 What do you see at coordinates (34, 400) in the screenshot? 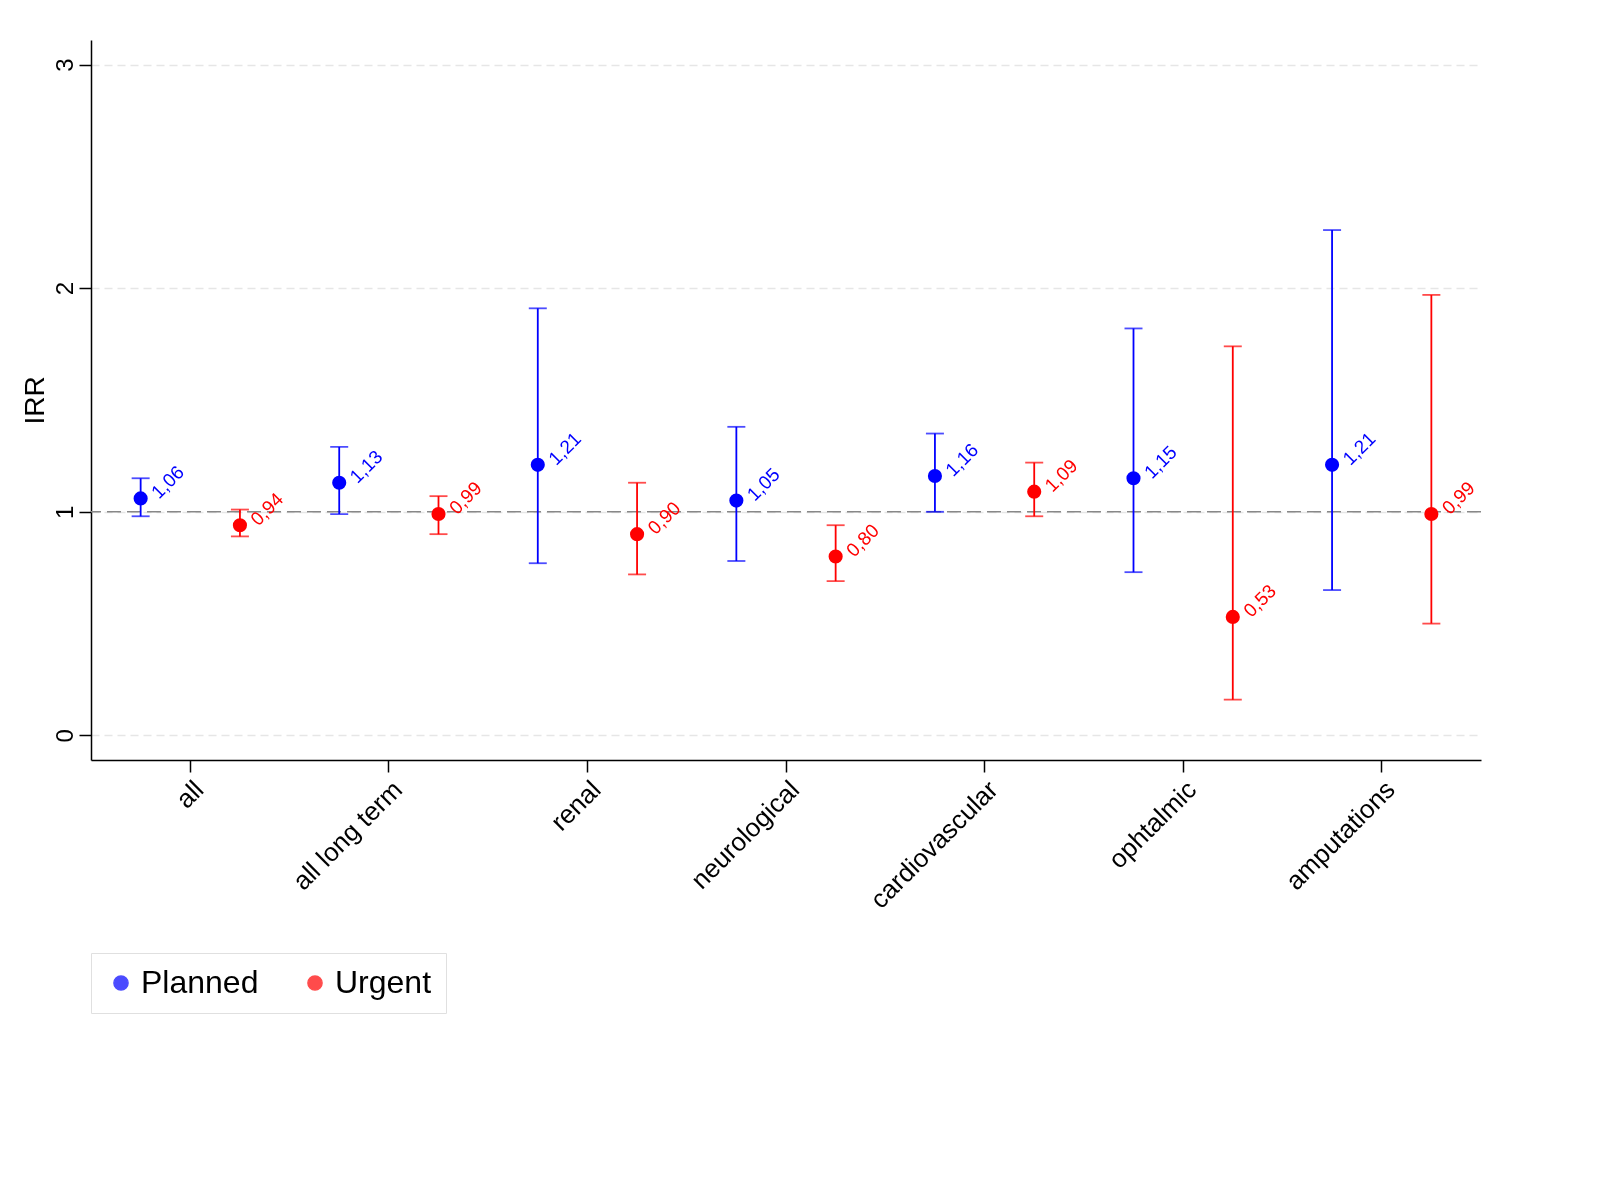
I see `y-axis-title: IRR` at bounding box center [34, 400].